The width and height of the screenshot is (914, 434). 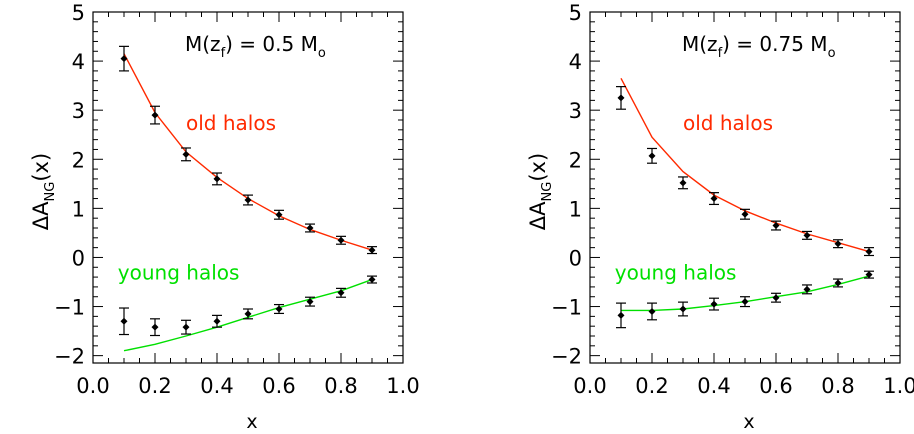 I want to click on mass-annotation-part-2: ) = 0.75 M, so click(x=774, y=44).